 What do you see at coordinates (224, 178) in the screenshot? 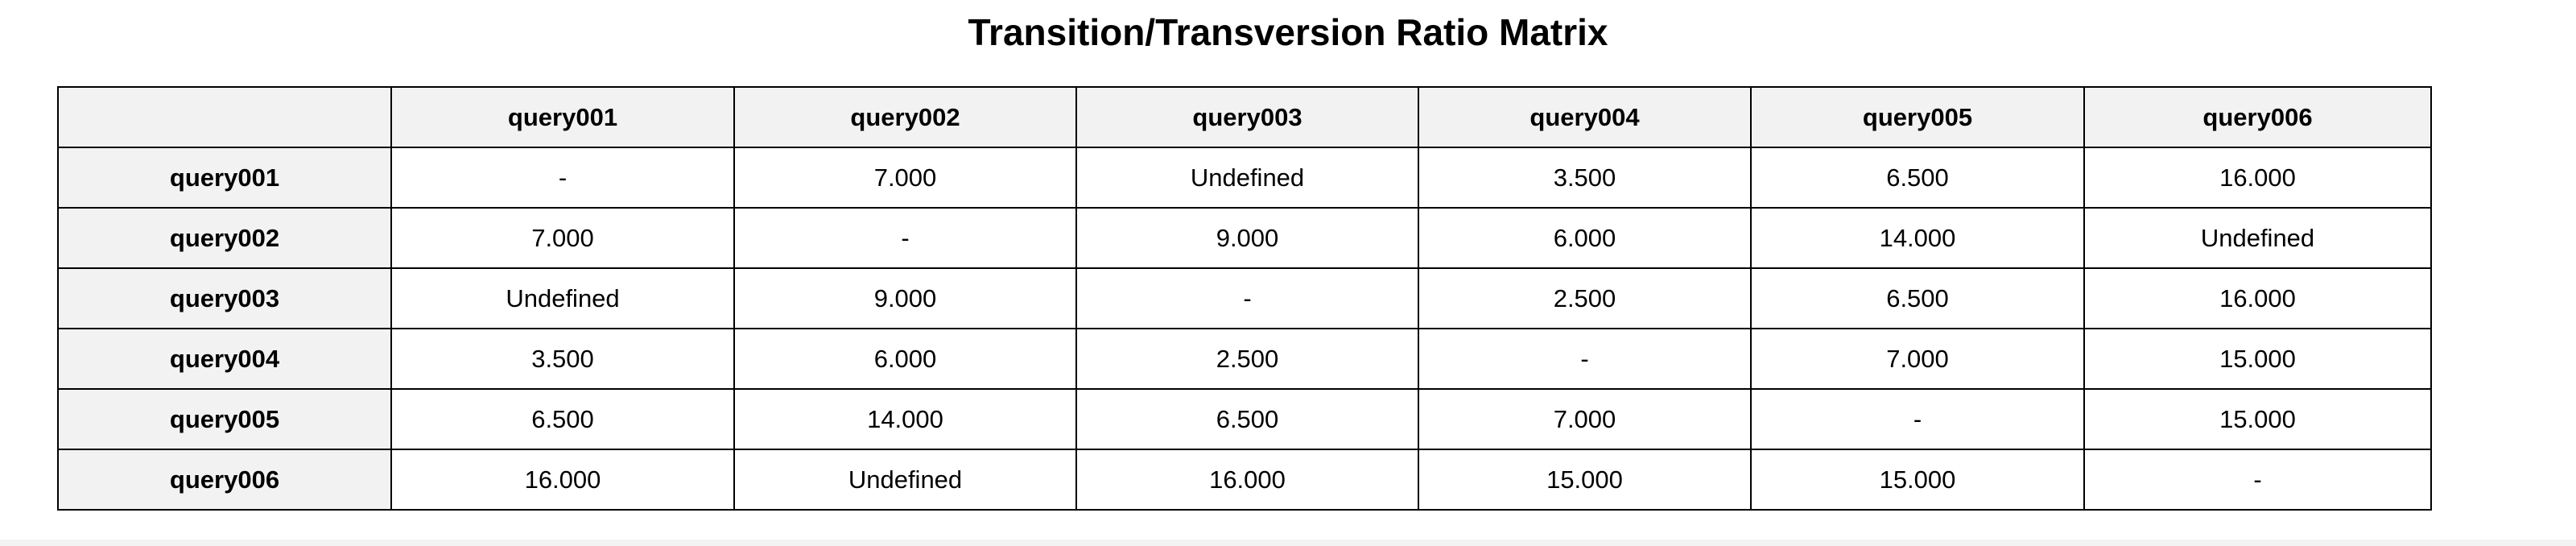
I see `row-header: query001` at bounding box center [224, 178].